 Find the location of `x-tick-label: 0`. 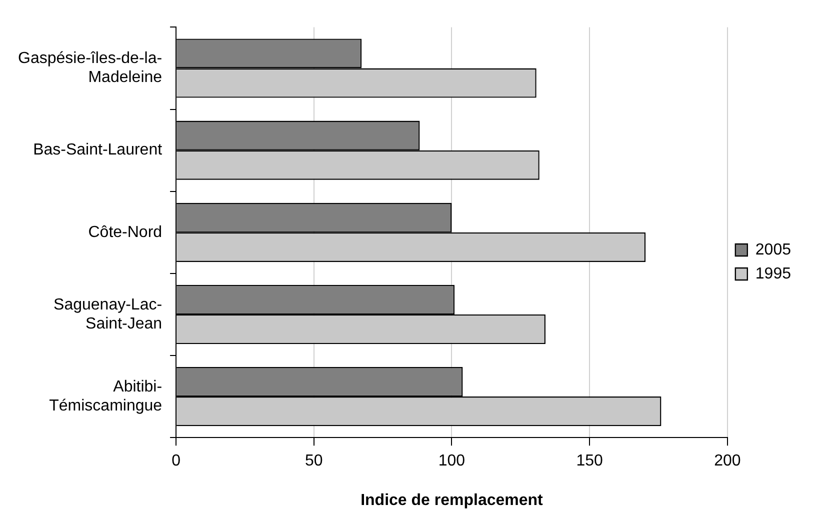

x-tick-label: 0 is located at coordinates (176, 461).